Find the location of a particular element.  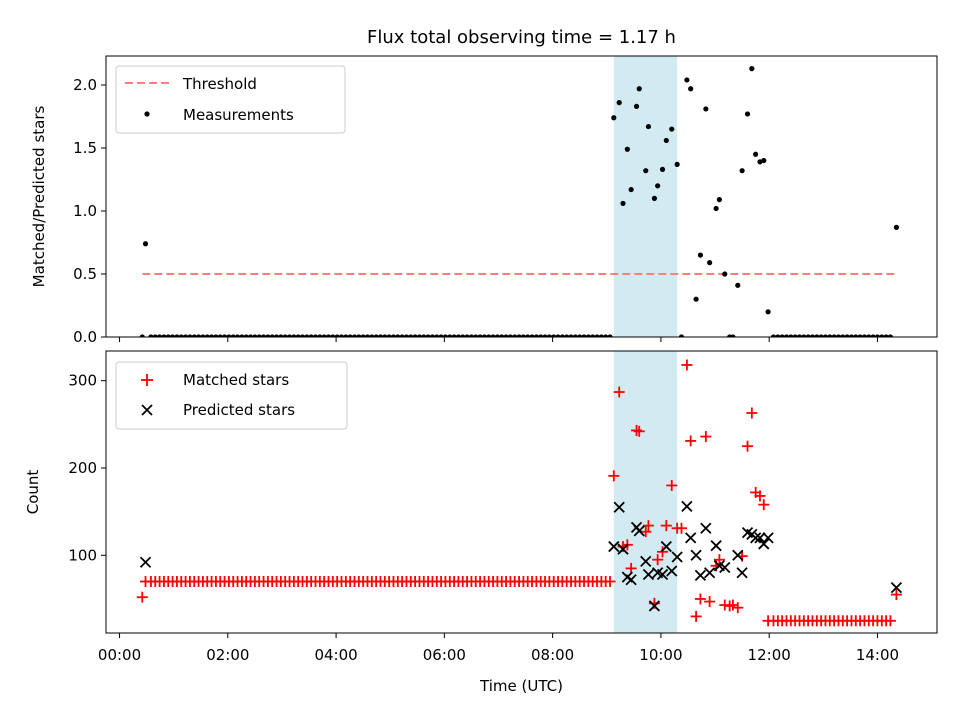

x-tick-label: 02:00 is located at coordinates (227, 655).